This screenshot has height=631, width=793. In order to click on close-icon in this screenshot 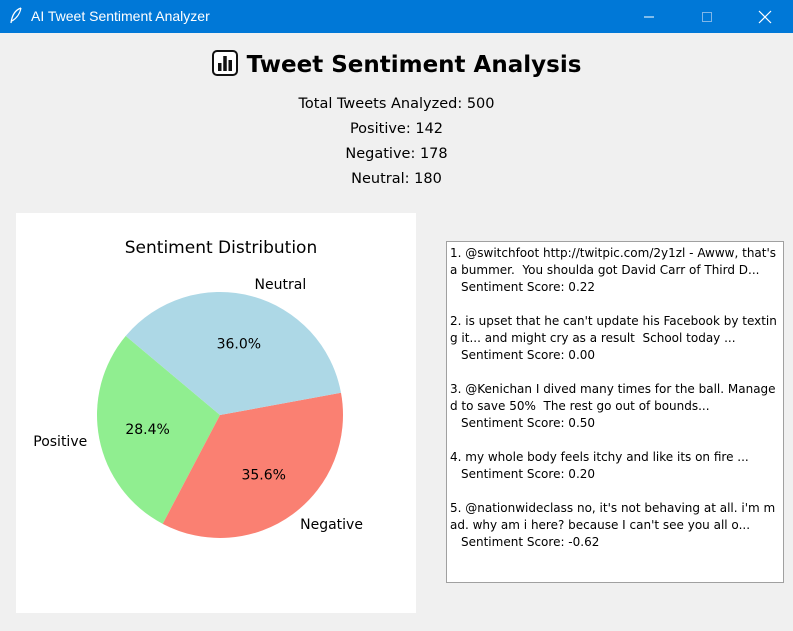, I will do `click(765, 16)`.